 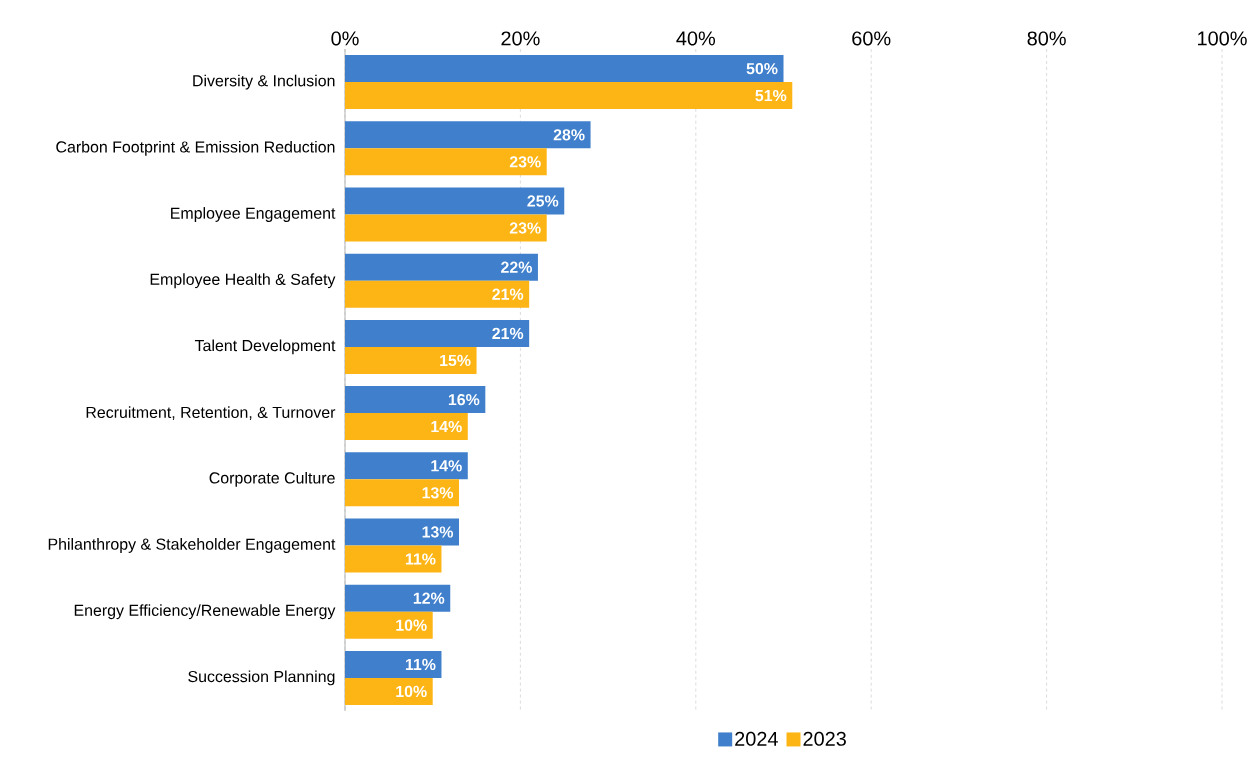 What do you see at coordinates (871, 38) in the screenshot?
I see `x-tick-label: 60%` at bounding box center [871, 38].